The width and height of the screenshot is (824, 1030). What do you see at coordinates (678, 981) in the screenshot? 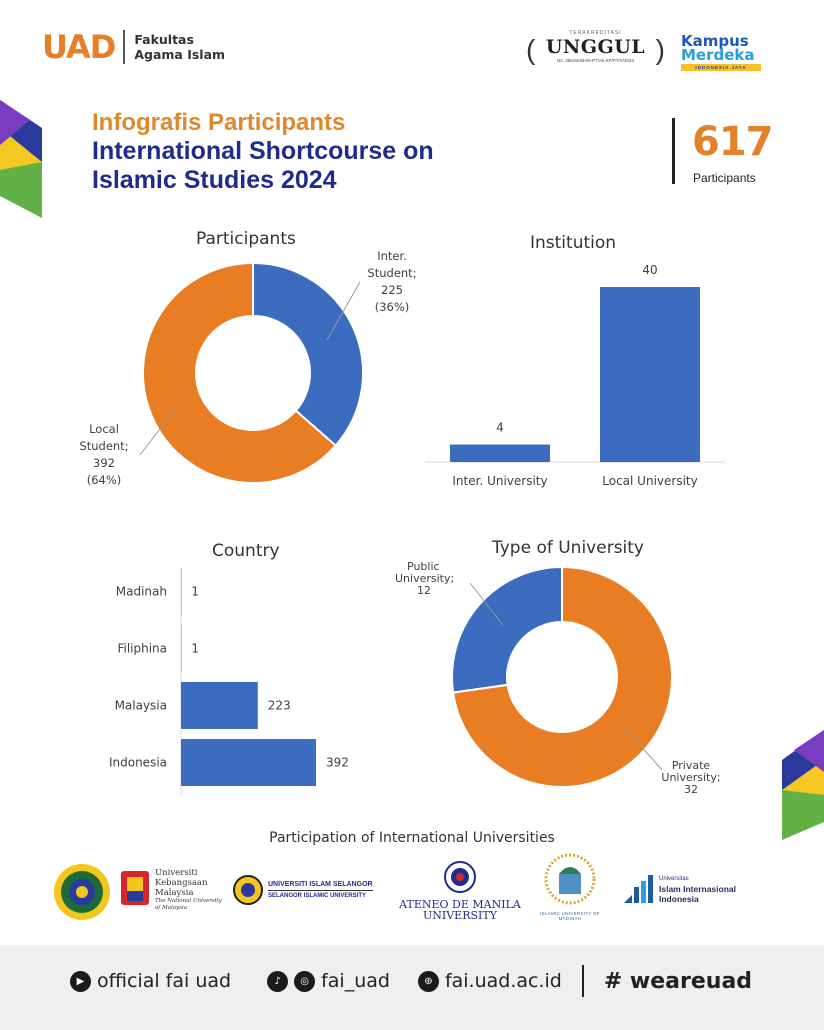
I see `hashtag: # weareuad` at bounding box center [678, 981].